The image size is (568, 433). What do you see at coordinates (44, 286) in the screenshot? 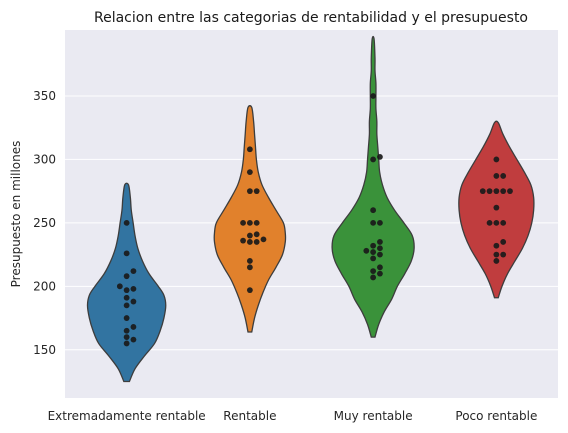
I see `y-tick-200: 200` at bounding box center [44, 286].